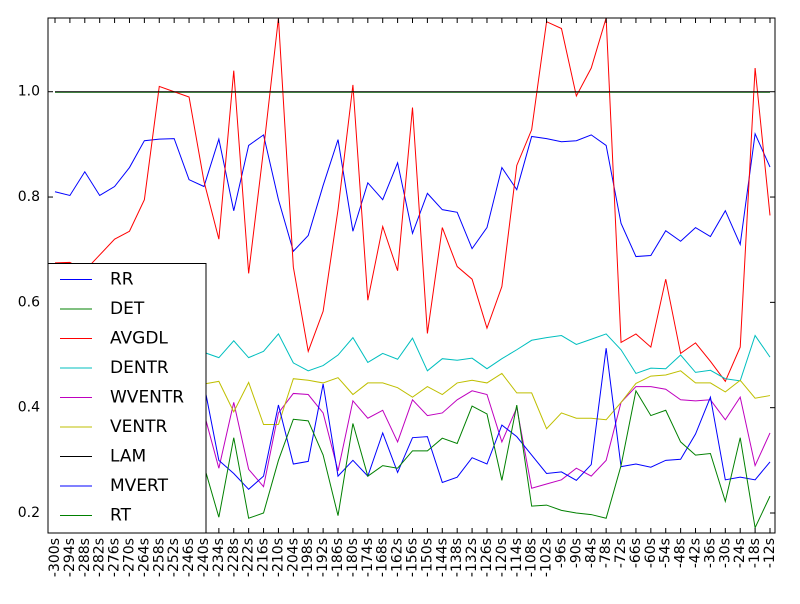  What do you see at coordinates (442, 557) in the screenshot?
I see `x-tick-label: -144s` at bounding box center [442, 557].